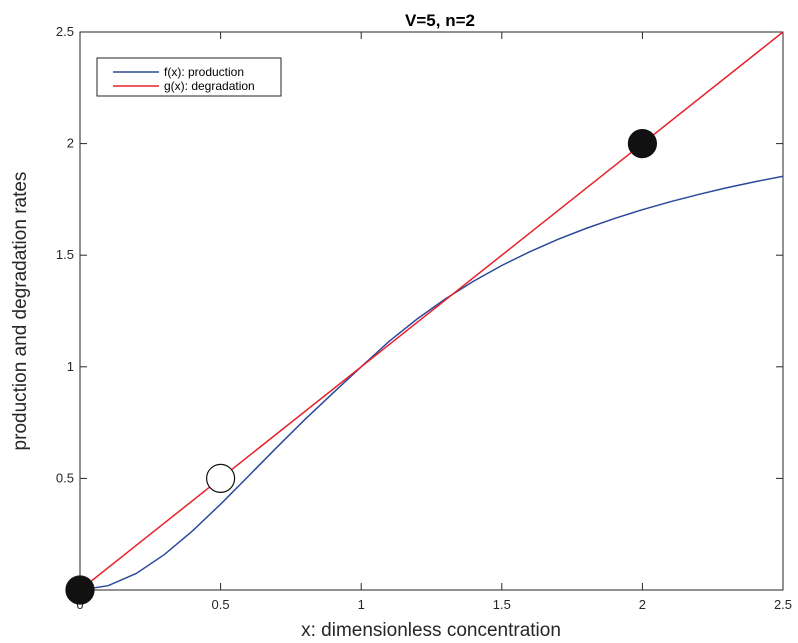 The height and width of the screenshot is (643, 798). Describe the element at coordinates (434, 604) in the screenshot. I see `x-tick-labels: 00.511.522.5` at that location.